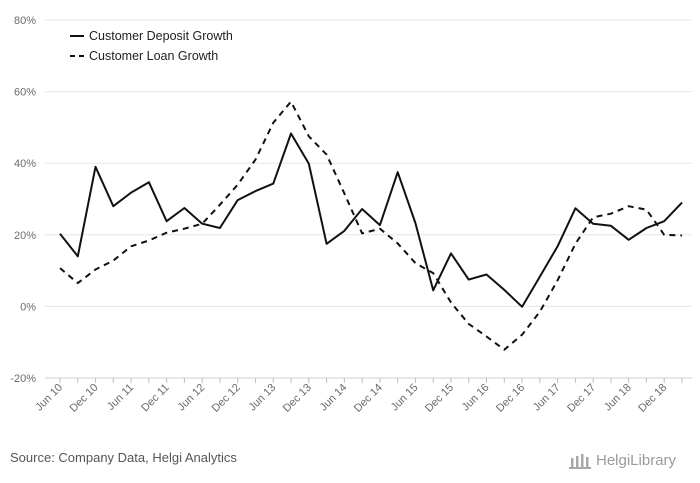 The height and width of the screenshot is (483, 700). What do you see at coordinates (49, 398) in the screenshot?
I see `x-tick-label: Jun 10` at bounding box center [49, 398].